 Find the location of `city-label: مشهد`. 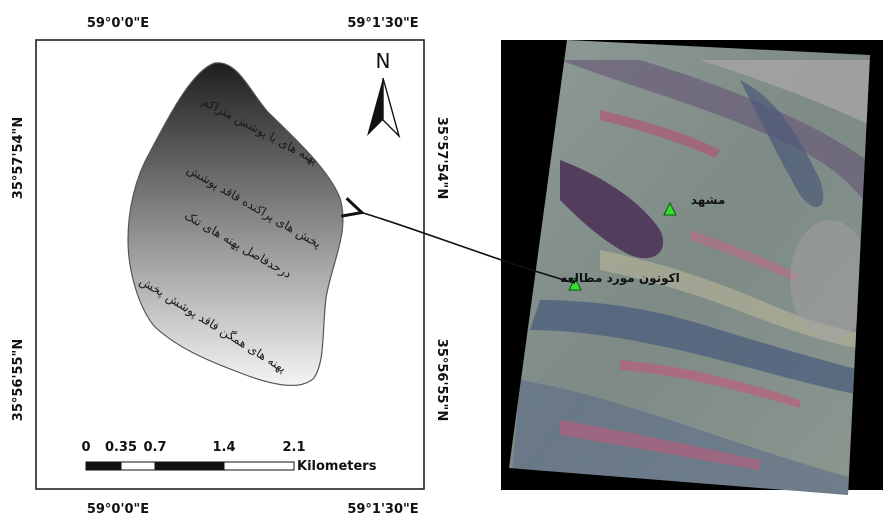

city-label: مشهد is located at coordinates (708, 200).